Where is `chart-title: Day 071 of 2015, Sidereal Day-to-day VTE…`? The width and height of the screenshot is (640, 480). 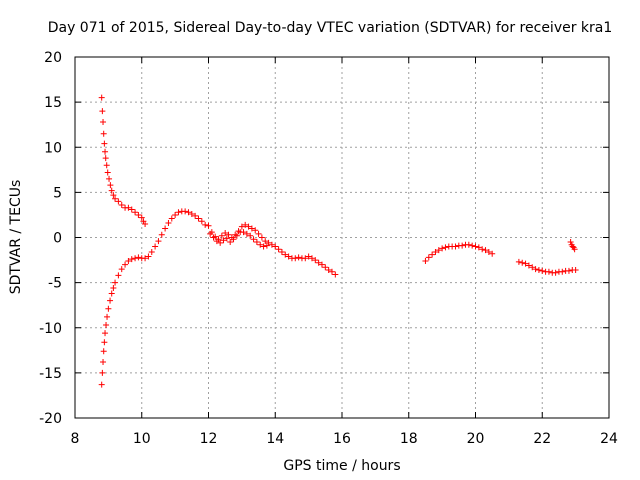 chart-title: Day 071 of 2015, Sidereal Day-to-day VTE… is located at coordinates (330, 28).